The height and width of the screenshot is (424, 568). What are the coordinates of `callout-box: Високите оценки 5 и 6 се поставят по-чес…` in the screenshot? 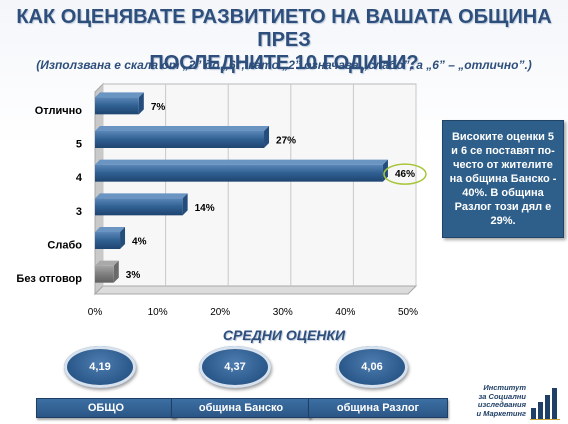 It's located at (503, 179).